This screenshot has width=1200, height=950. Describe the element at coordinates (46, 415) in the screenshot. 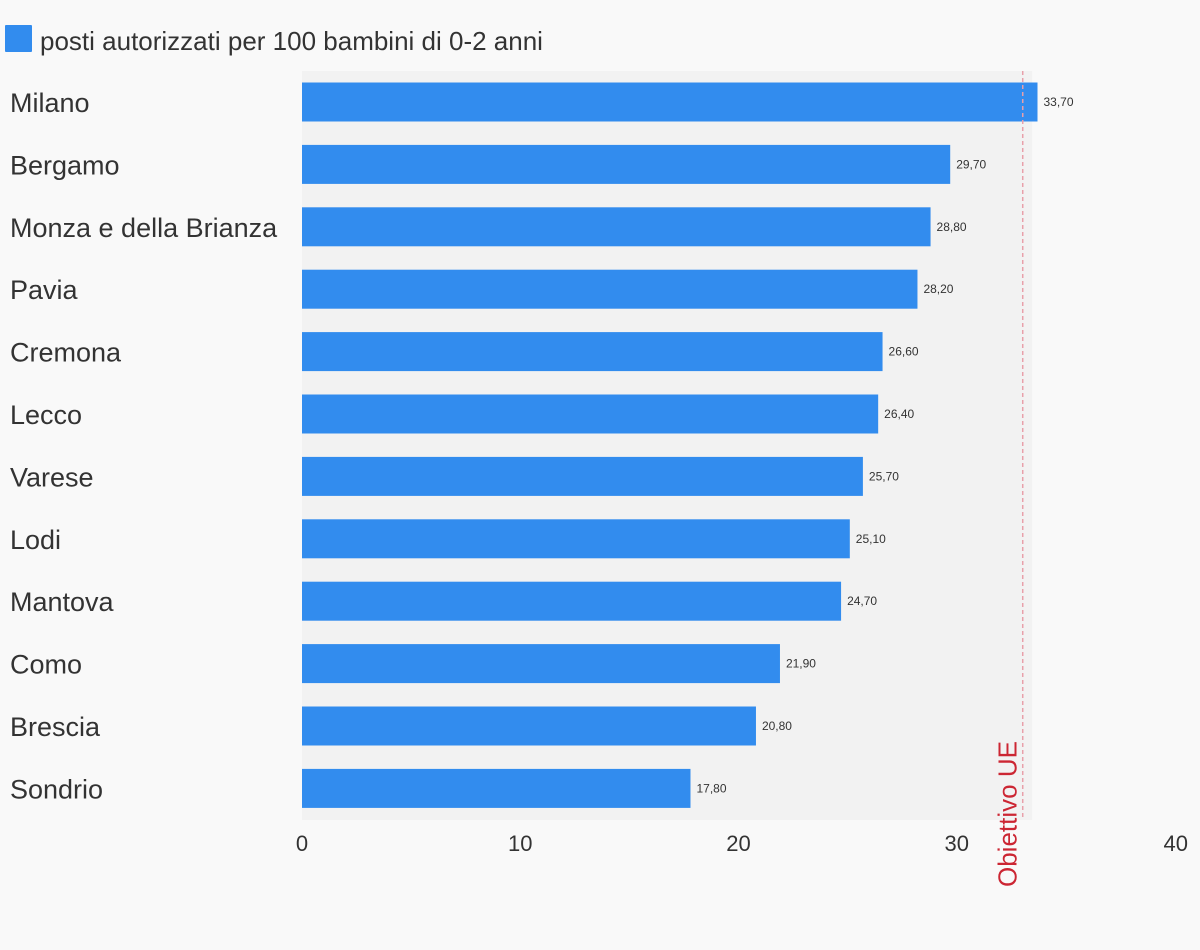

I see `category-label-5: Lecco` at that location.